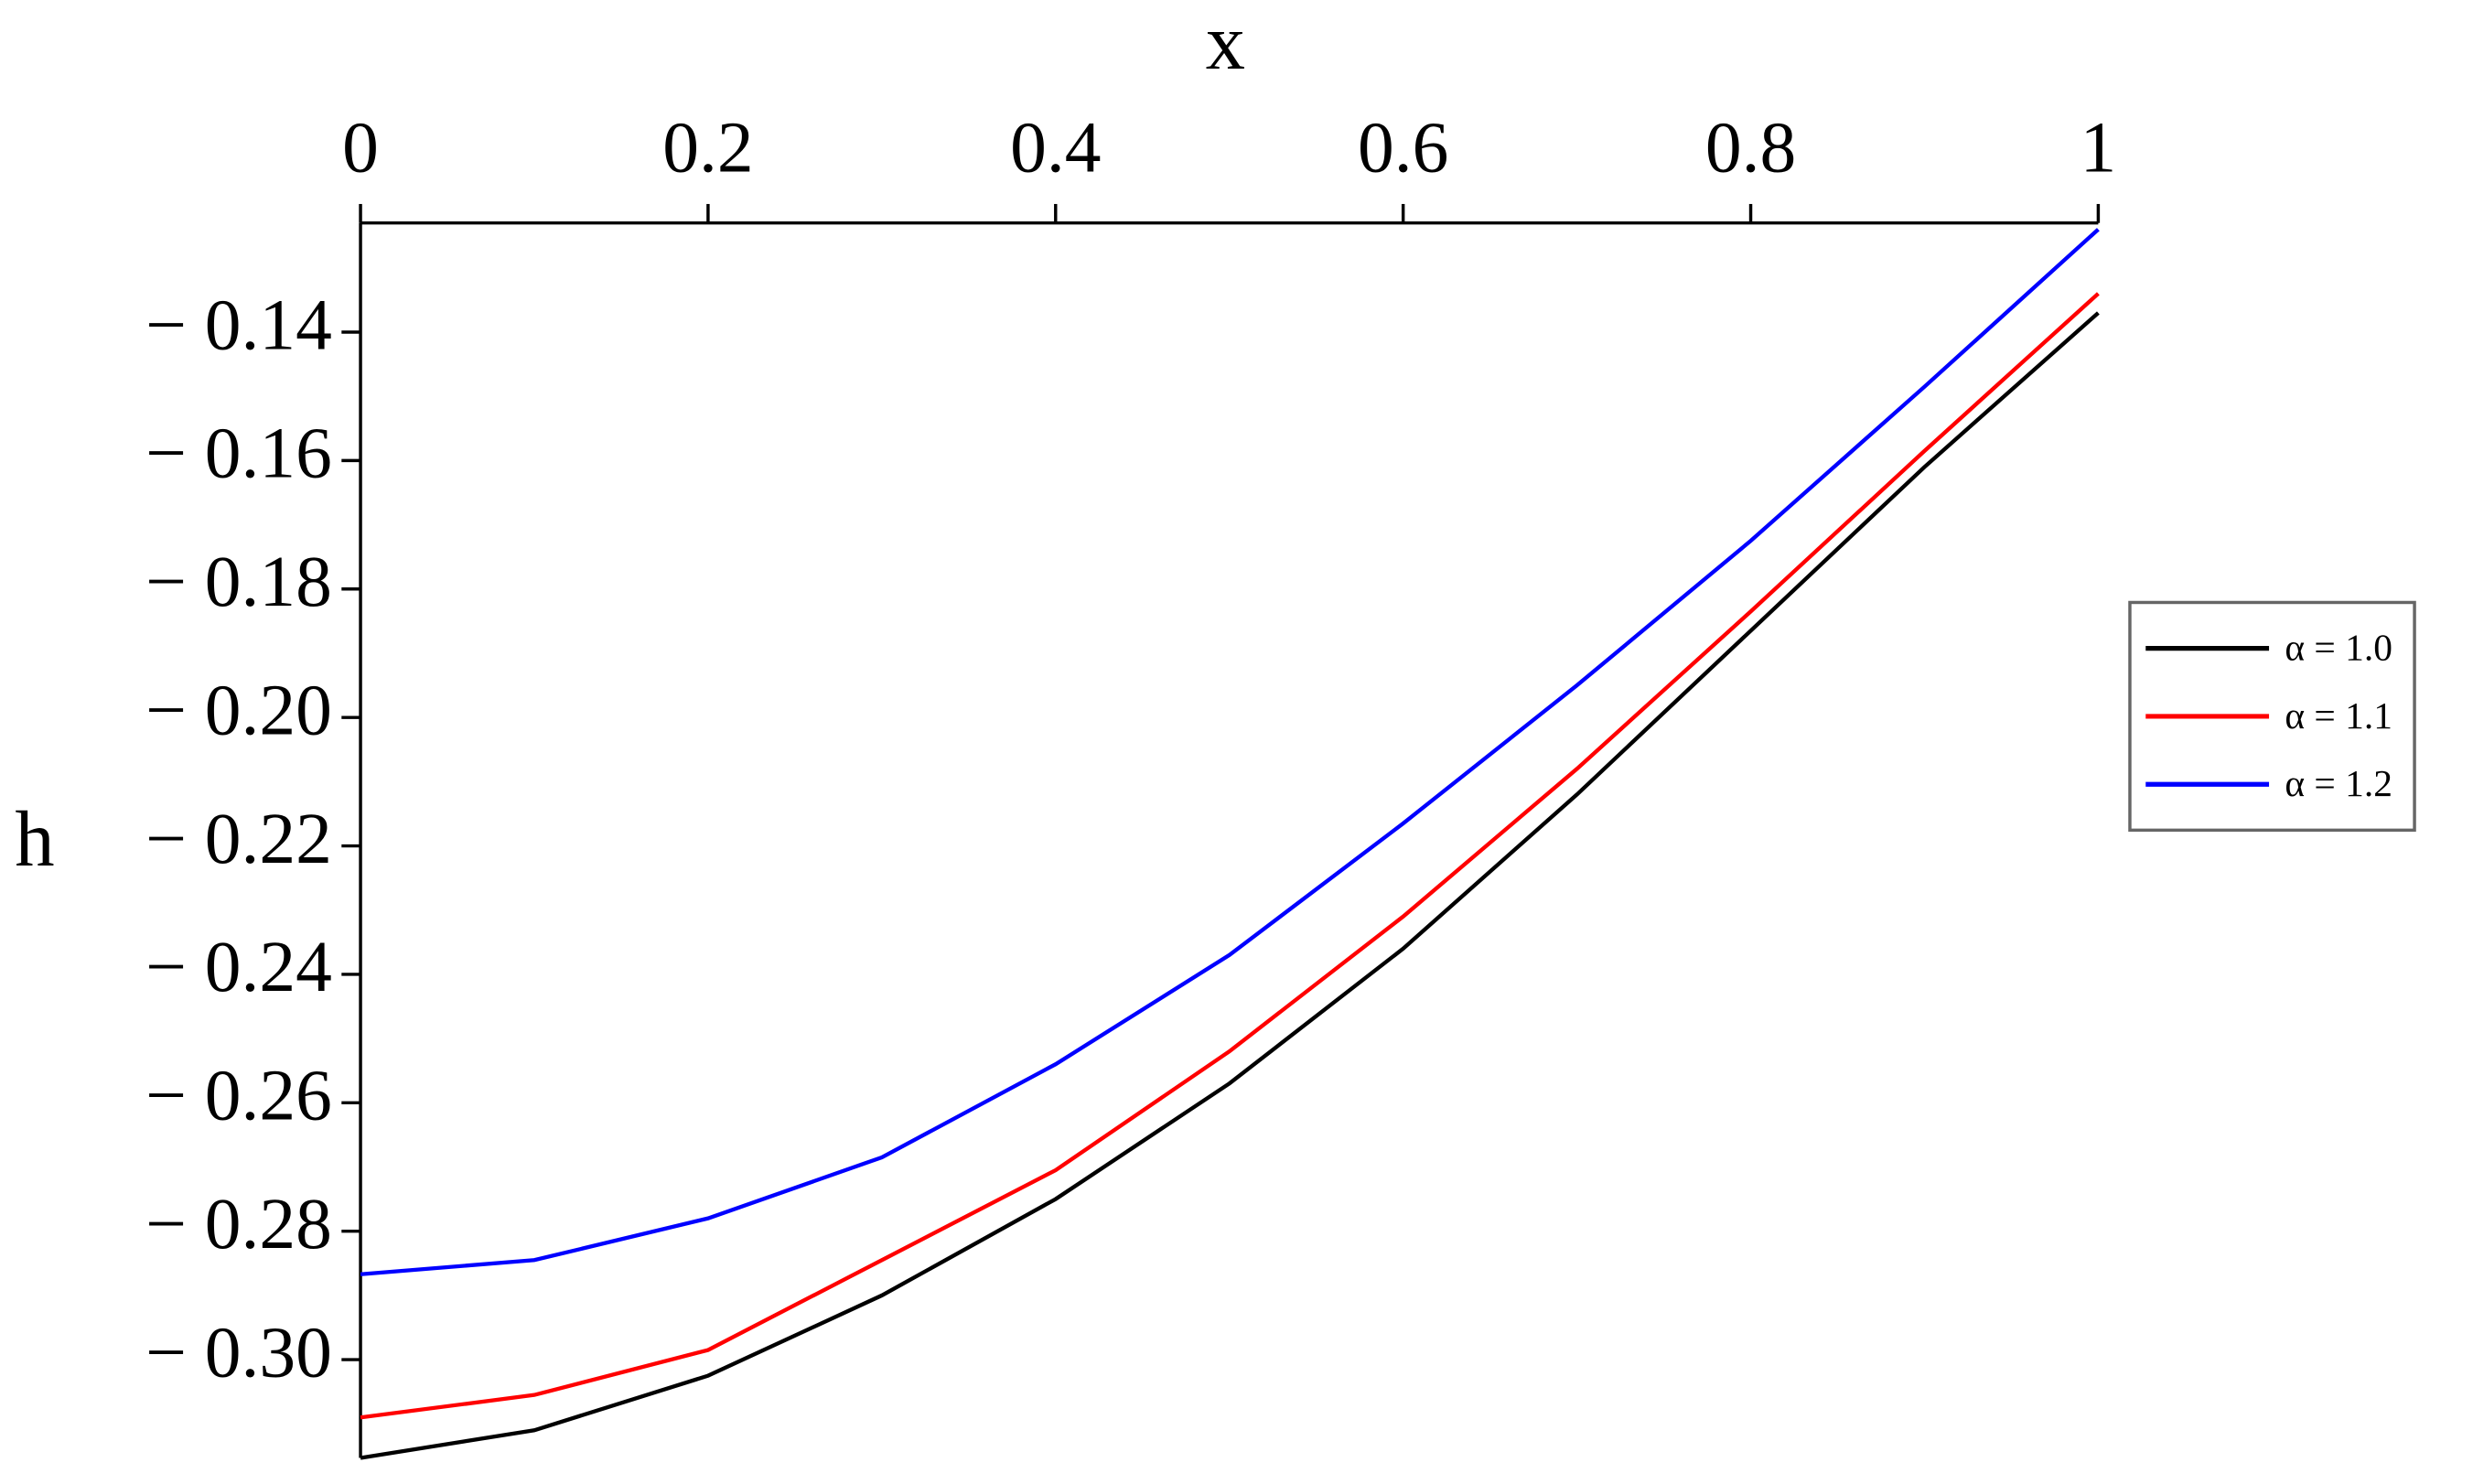 This screenshot has width=2473, height=1484. I want to click on y-tick-label: − 0.14, so click(238, 325).